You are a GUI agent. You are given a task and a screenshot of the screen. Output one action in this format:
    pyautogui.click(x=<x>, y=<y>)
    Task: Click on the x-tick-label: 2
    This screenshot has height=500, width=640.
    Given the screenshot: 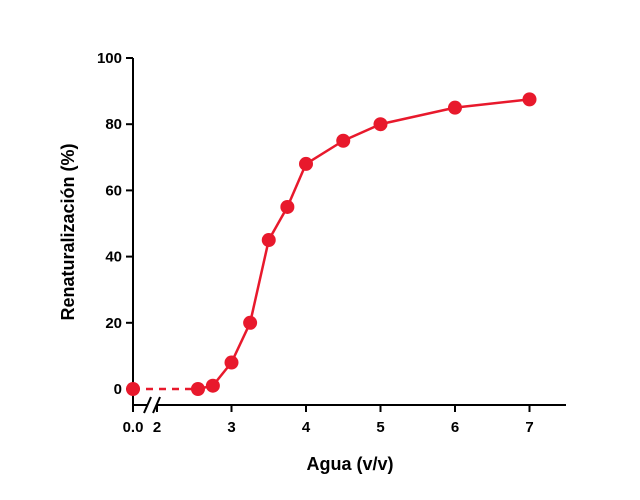 What is the action you would take?
    pyautogui.click(x=157, y=427)
    